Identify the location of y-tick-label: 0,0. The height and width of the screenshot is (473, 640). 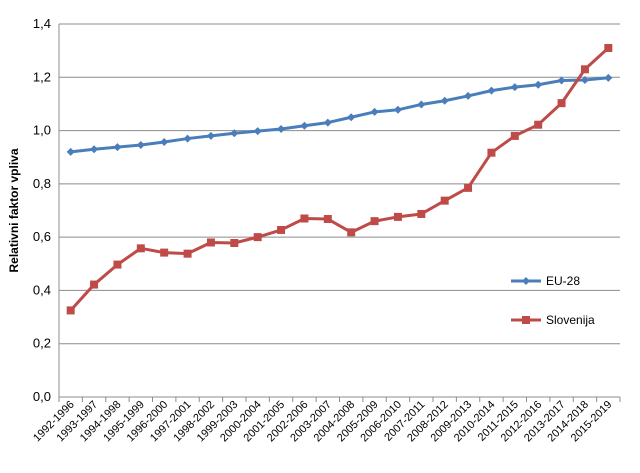
(42, 396).